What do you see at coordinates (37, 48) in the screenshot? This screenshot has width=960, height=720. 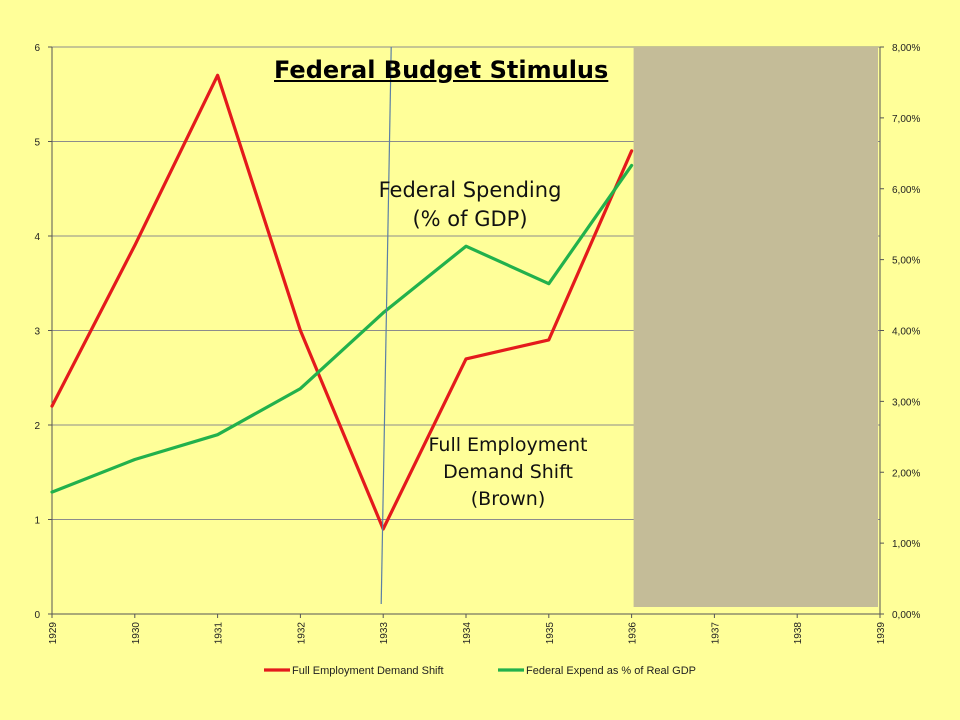 I see `y-left-tick-label: 6` at bounding box center [37, 48].